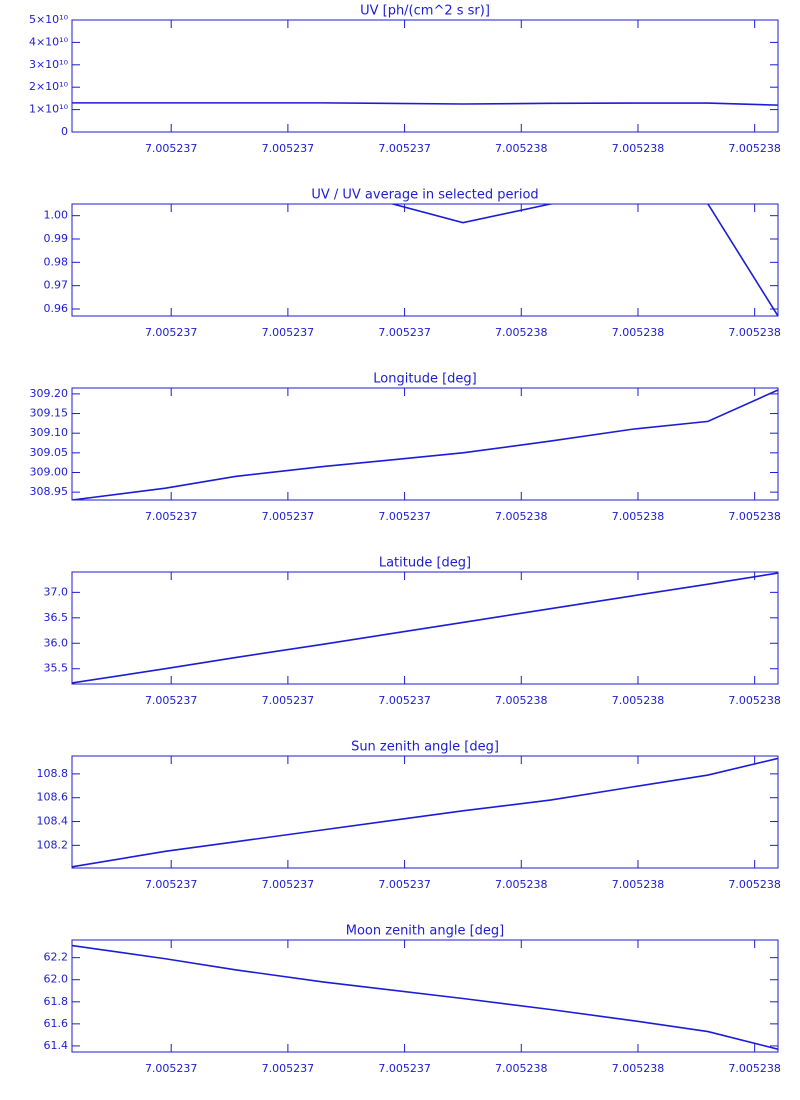 The image size is (800, 1100). Describe the element at coordinates (424, 195) in the screenshot. I see `chart-title: UV / UV average in selected period` at that location.